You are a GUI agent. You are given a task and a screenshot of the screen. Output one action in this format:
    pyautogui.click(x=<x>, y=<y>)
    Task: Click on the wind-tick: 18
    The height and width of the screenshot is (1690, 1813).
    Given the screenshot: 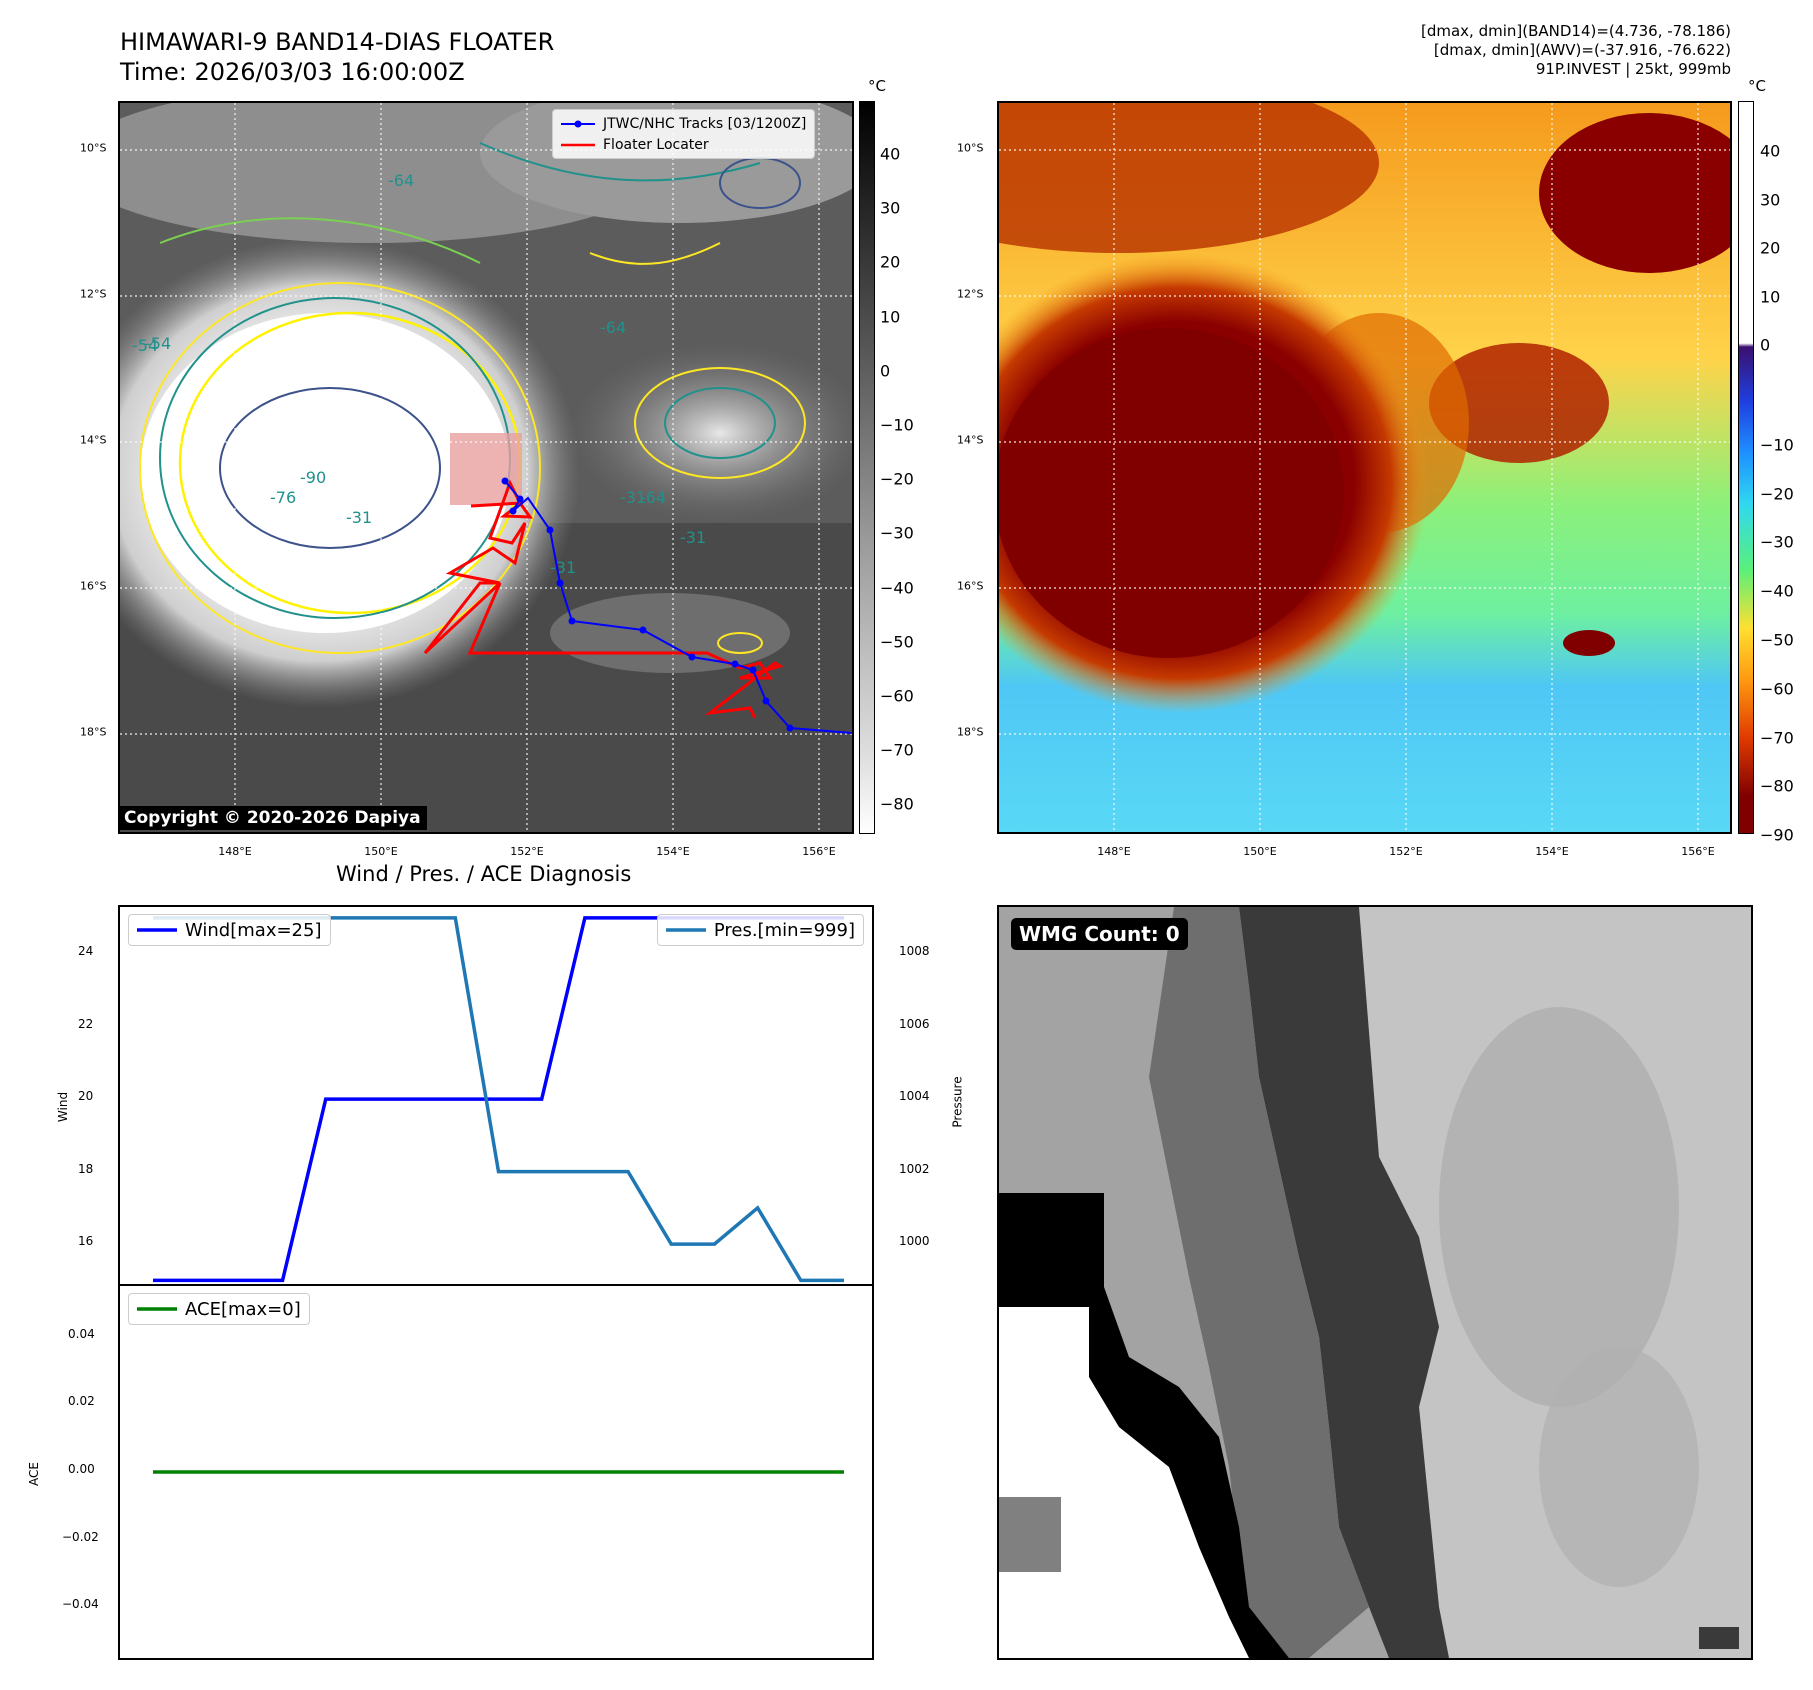 What is the action you would take?
    pyautogui.click(x=86, y=1168)
    